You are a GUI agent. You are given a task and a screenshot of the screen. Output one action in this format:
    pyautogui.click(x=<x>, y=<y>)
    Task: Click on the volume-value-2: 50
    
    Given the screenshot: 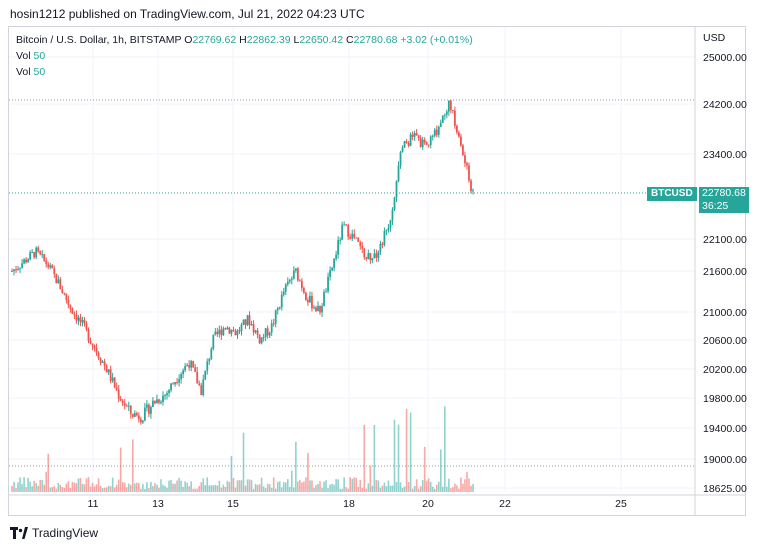 What is the action you would take?
    pyautogui.click(x=39, y=72)
    